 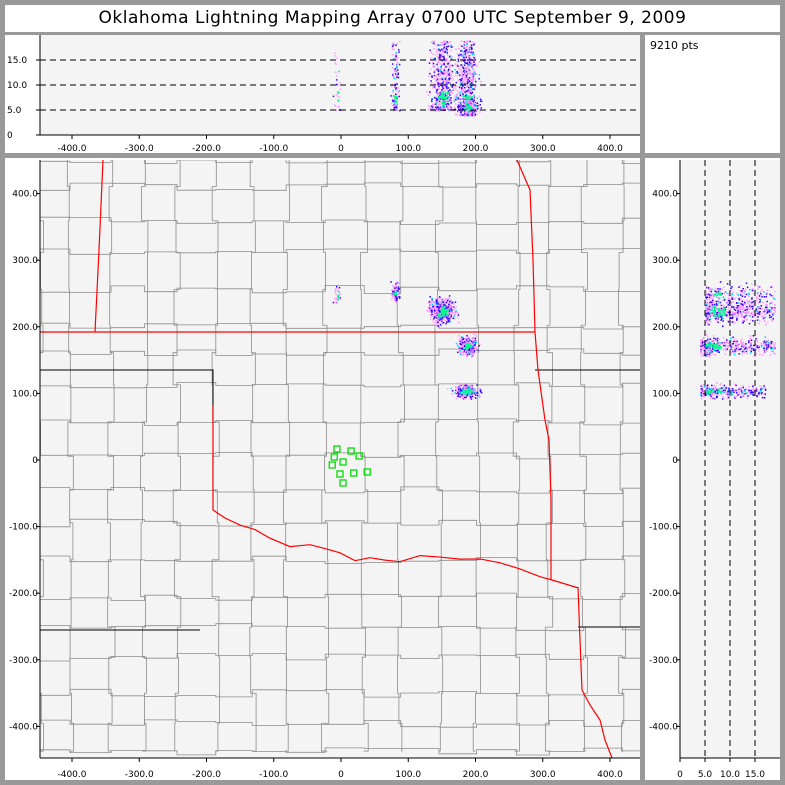 I want to click on tick-label: 15.0, so click(x=17, y=61).